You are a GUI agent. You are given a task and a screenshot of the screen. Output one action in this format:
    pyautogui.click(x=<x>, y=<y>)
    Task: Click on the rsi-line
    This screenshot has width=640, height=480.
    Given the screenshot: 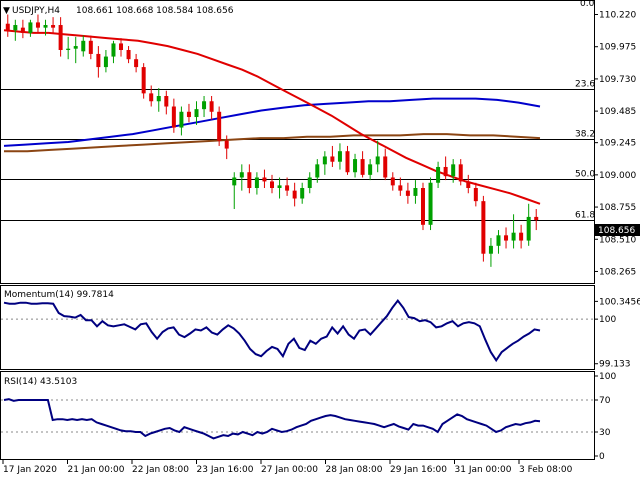 What is the action you would take?
    pyautogui.click(x=297, y=419)
    